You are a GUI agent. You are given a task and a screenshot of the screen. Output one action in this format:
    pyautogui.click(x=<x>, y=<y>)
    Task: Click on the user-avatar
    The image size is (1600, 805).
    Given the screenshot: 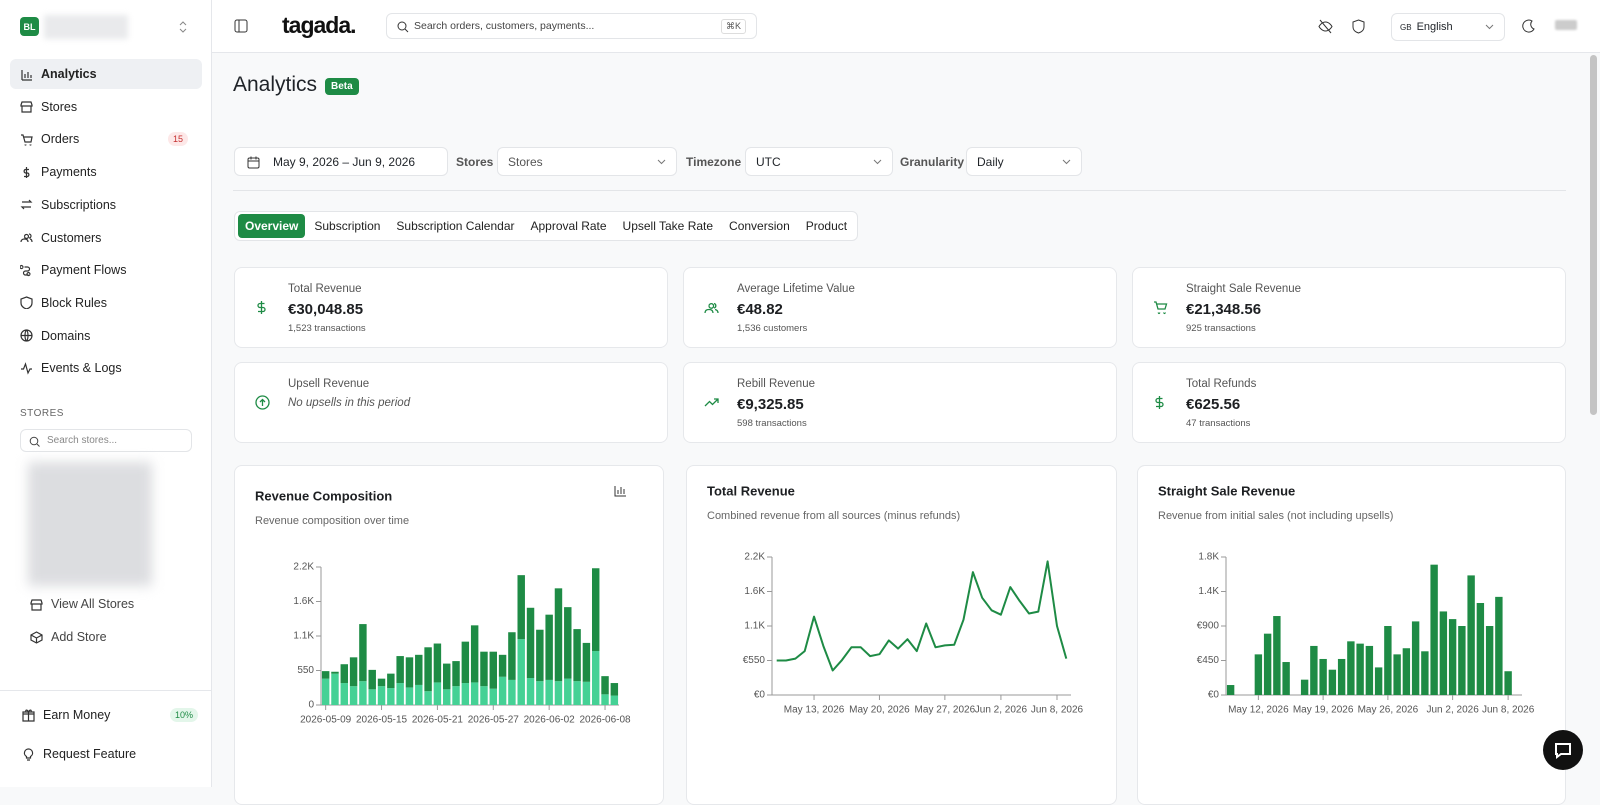 What is the action you would take?
    pyautogui.click(x=1566, y=25)
    